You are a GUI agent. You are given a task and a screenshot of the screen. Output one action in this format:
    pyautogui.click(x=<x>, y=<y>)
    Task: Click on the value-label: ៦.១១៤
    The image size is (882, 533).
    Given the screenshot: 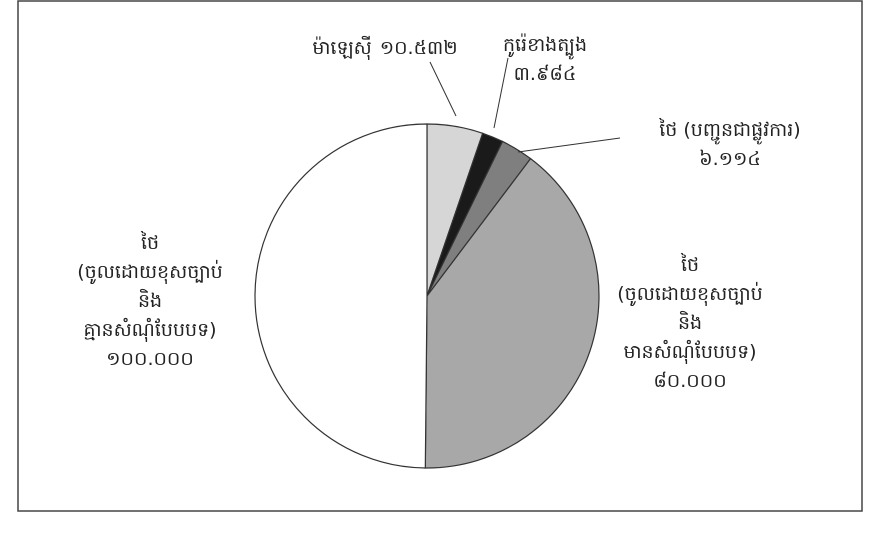 What is the action you would take?
    pyautogui.click(x=730, y=159)
    